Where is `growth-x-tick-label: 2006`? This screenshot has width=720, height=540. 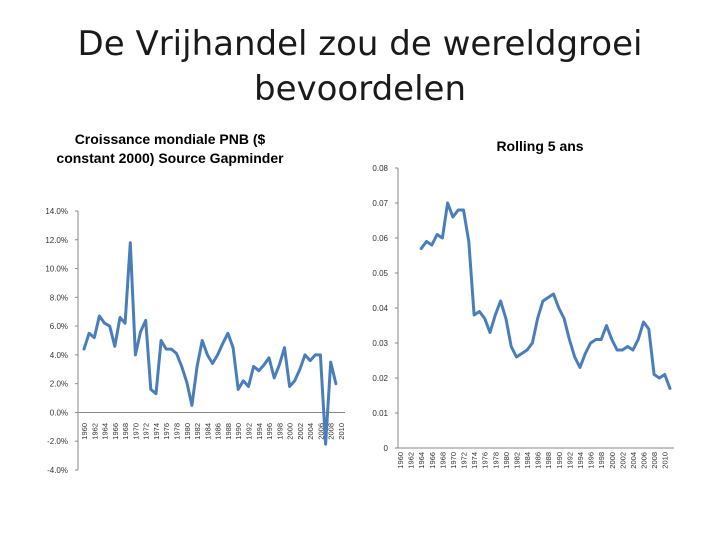 growth-x-tick-label: 2006 is located at coordinates (320, 431).